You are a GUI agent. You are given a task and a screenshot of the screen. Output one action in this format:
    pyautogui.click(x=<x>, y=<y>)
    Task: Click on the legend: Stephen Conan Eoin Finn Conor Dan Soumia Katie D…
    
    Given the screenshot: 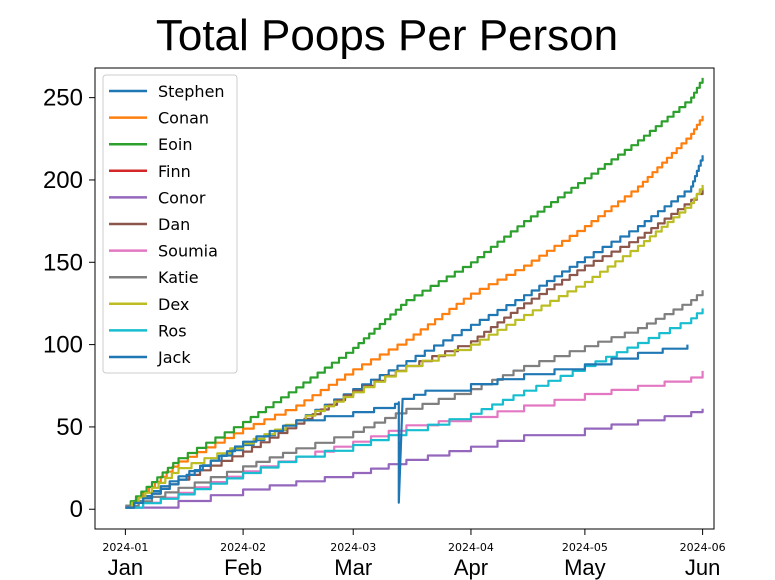 What is the action you would take?
    pyautogui.click(x=170, y=224)
    